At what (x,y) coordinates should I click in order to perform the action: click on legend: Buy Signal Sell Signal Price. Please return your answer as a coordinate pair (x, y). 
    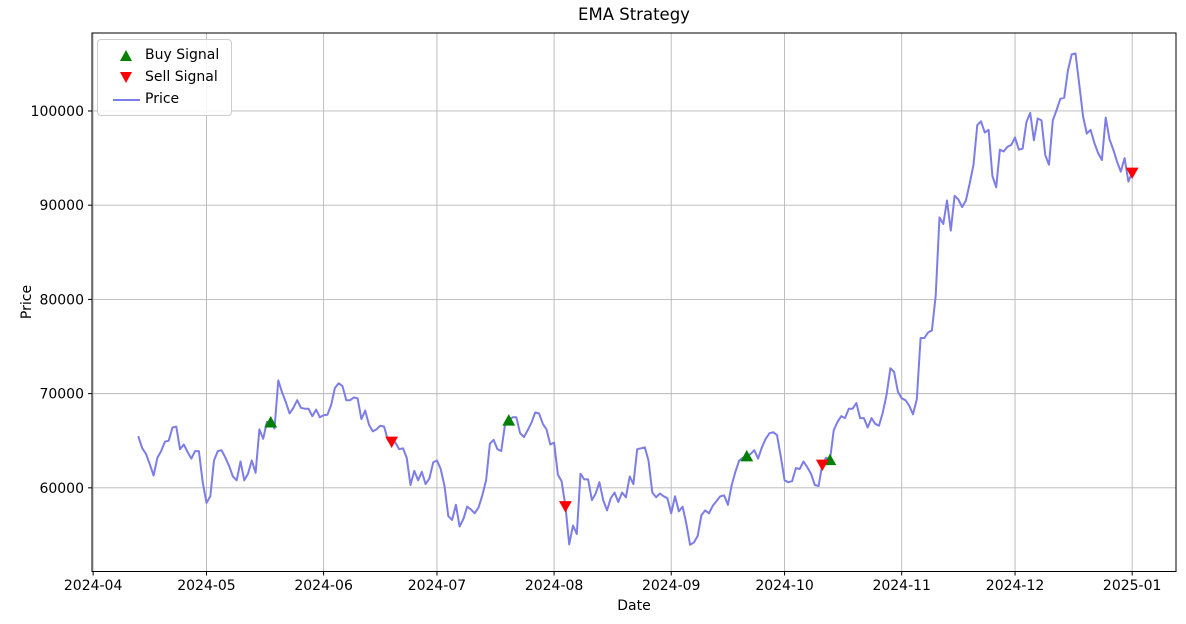
    Looking at the image, I should click on (165, 77).